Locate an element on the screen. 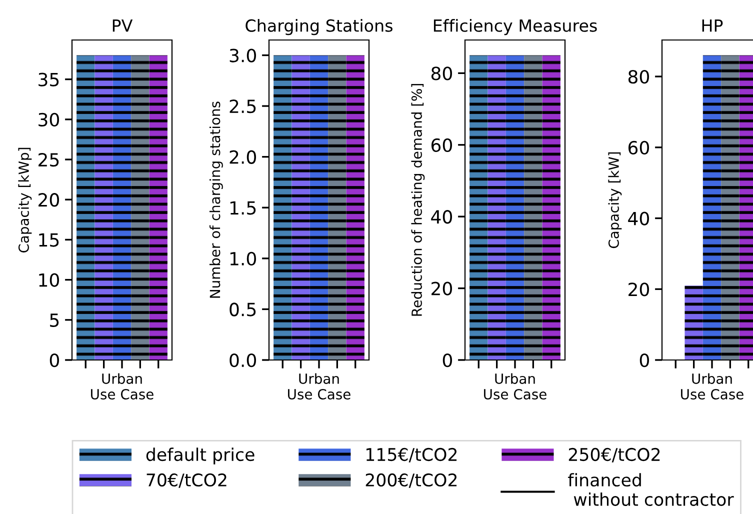 This screenshot has width=753, height=514. legend-label: 200€/tCO2 is located at coordinates (411, 480).